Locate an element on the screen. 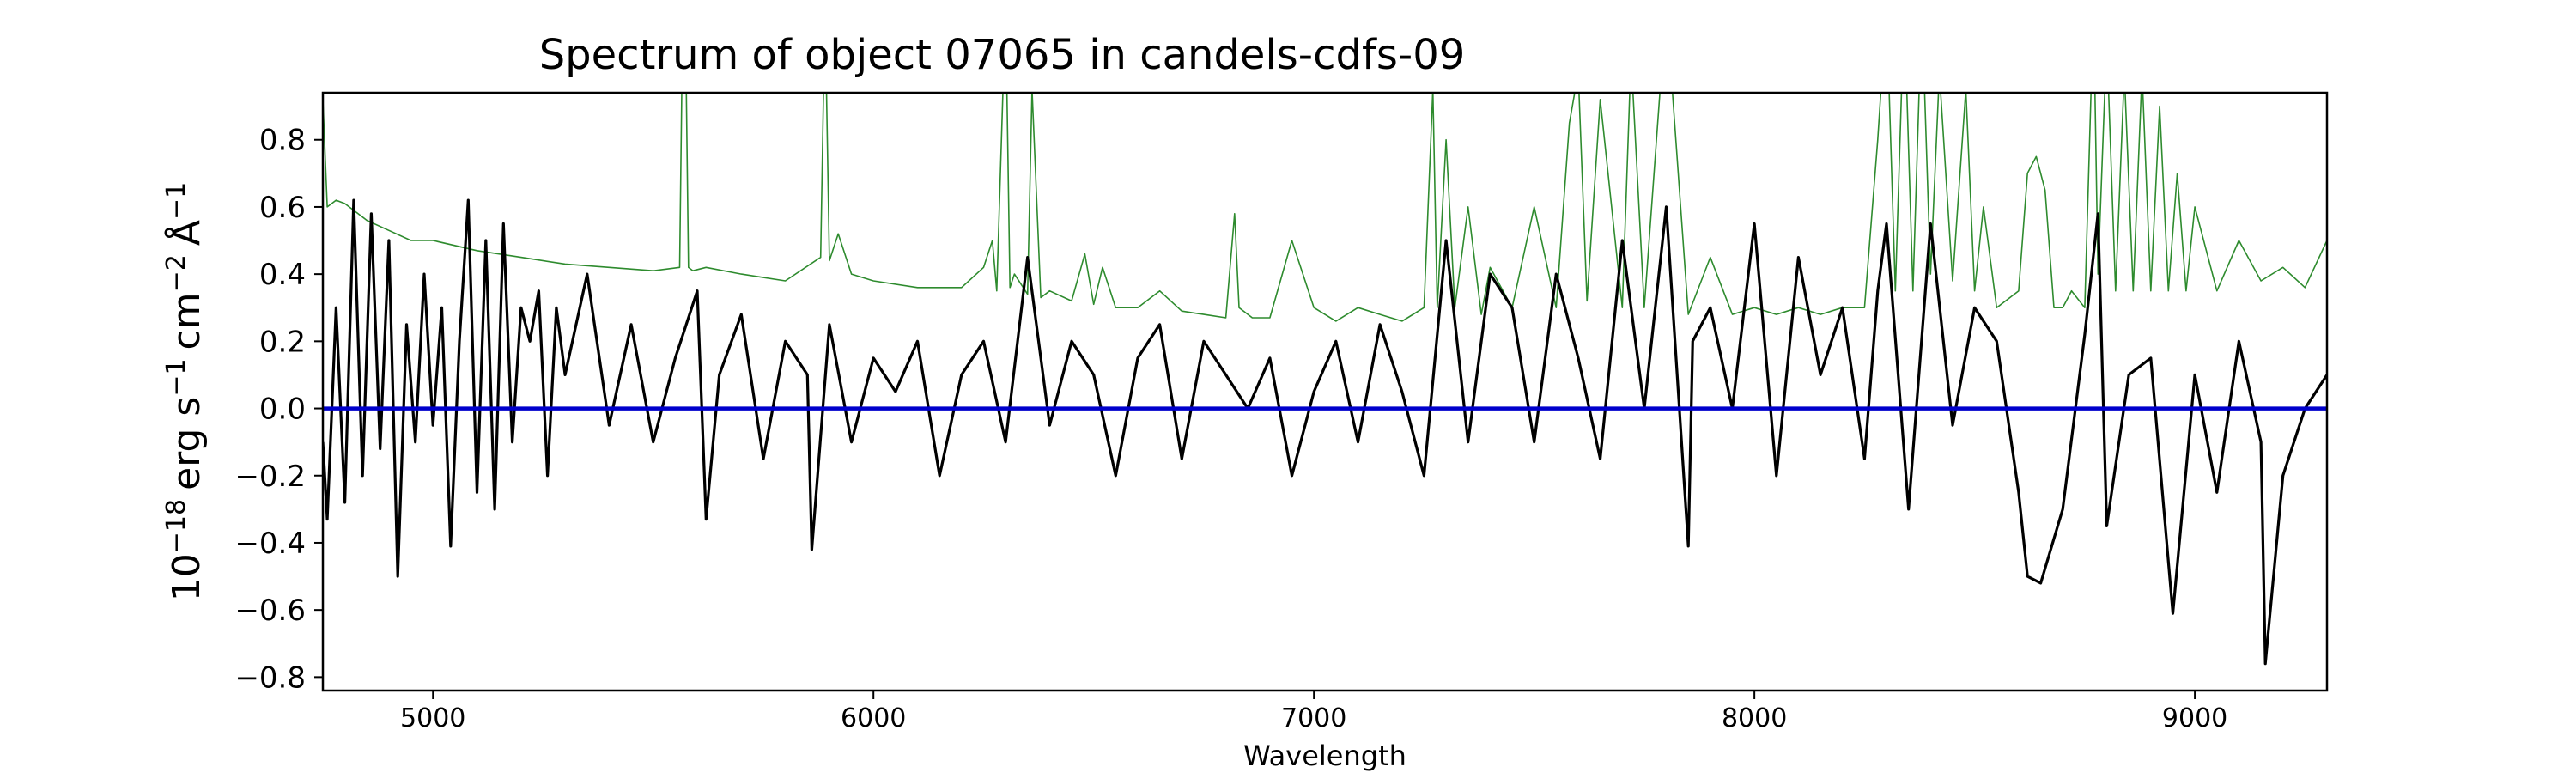 The height and width of the screenshot is (773, 2576). x-tick-label: 6000 is located at coordinates (874, 718).